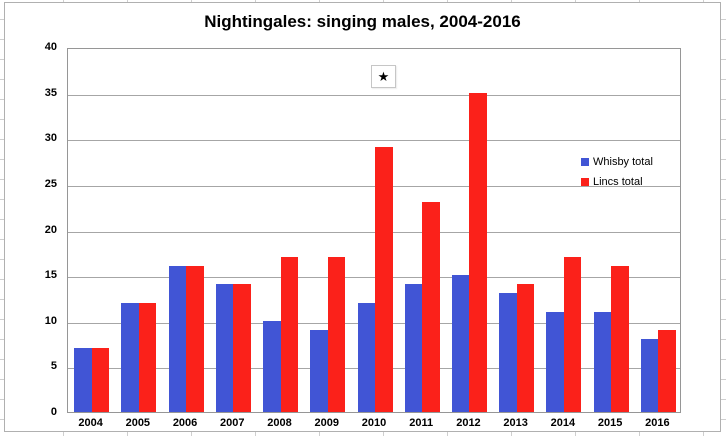  I want to click on x-tick-label-2015: 2015, so click(610, 423).